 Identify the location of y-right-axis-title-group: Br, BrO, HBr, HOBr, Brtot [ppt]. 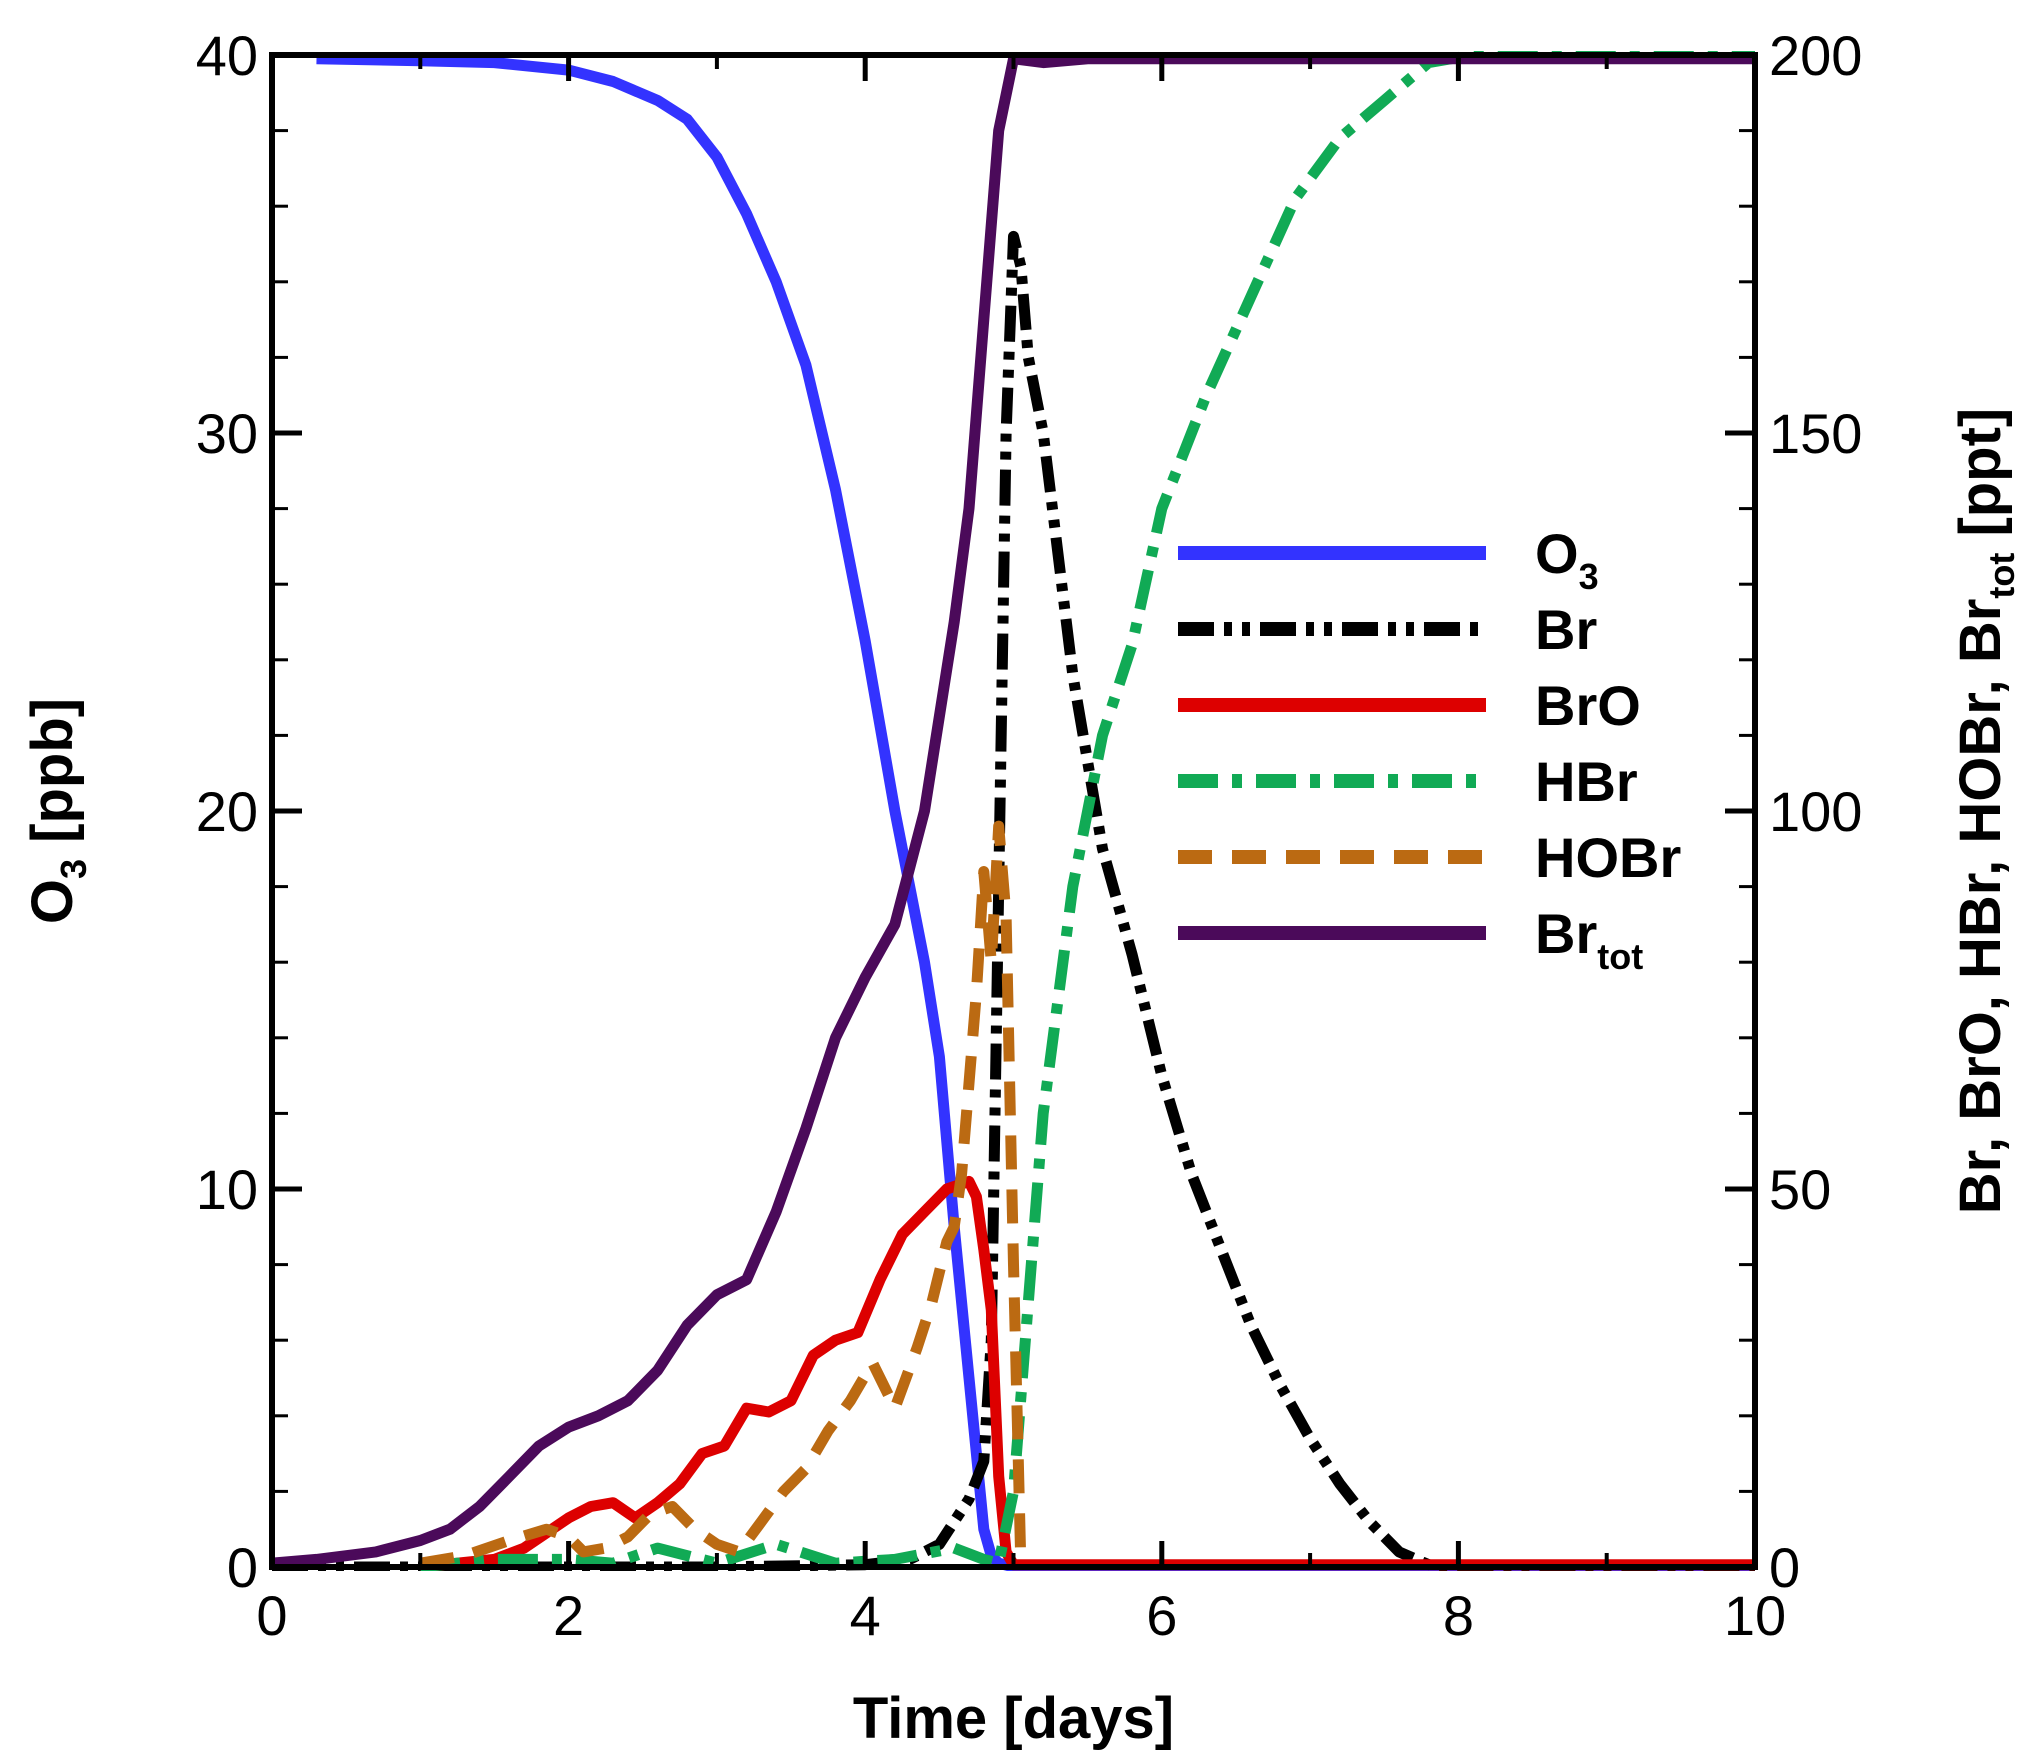
(1985, 811).